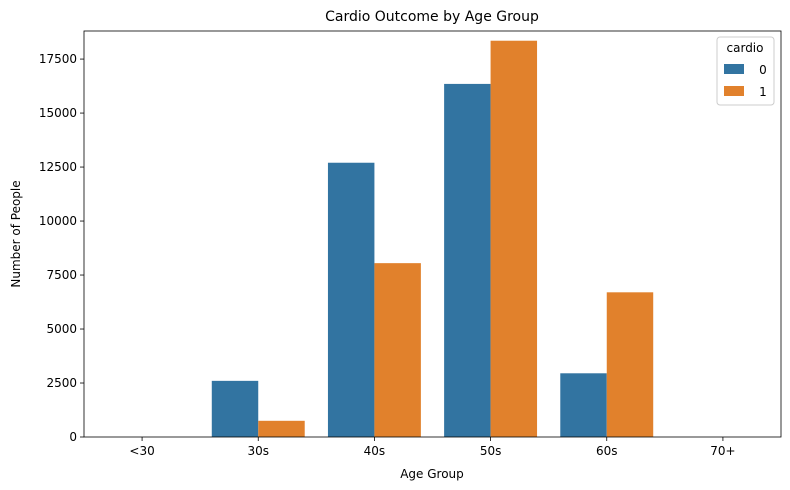  Describe the element at coordinates (73, 437) in the screenshot. I see `y-tick-label: 0` at that location.